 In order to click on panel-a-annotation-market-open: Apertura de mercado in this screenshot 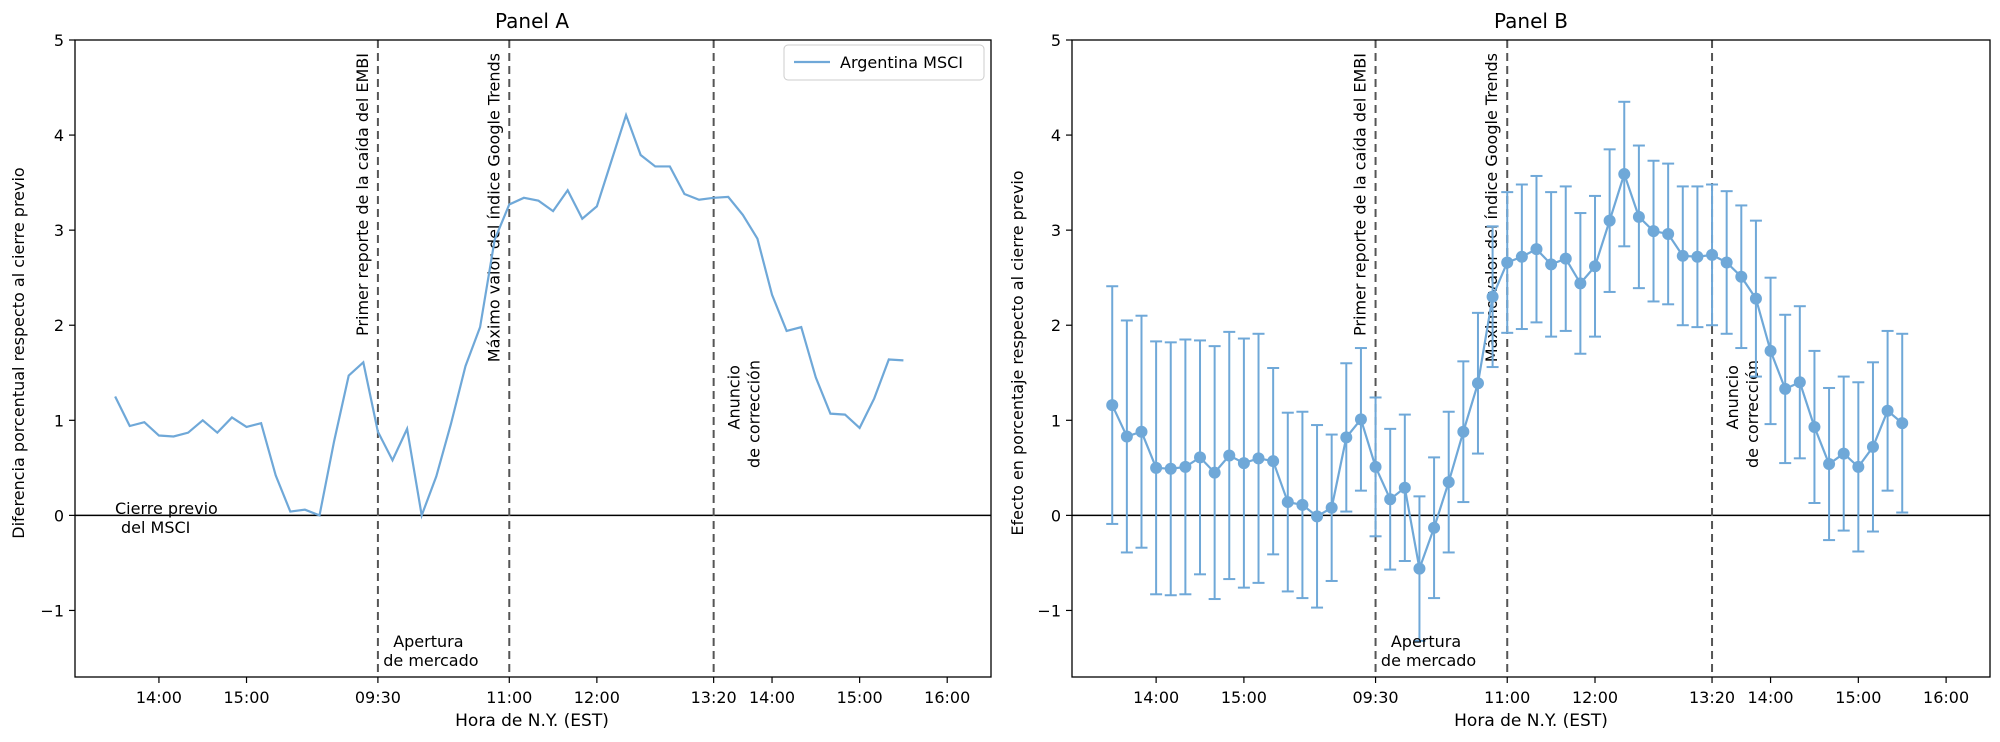, I will do `click(430, 651)`.